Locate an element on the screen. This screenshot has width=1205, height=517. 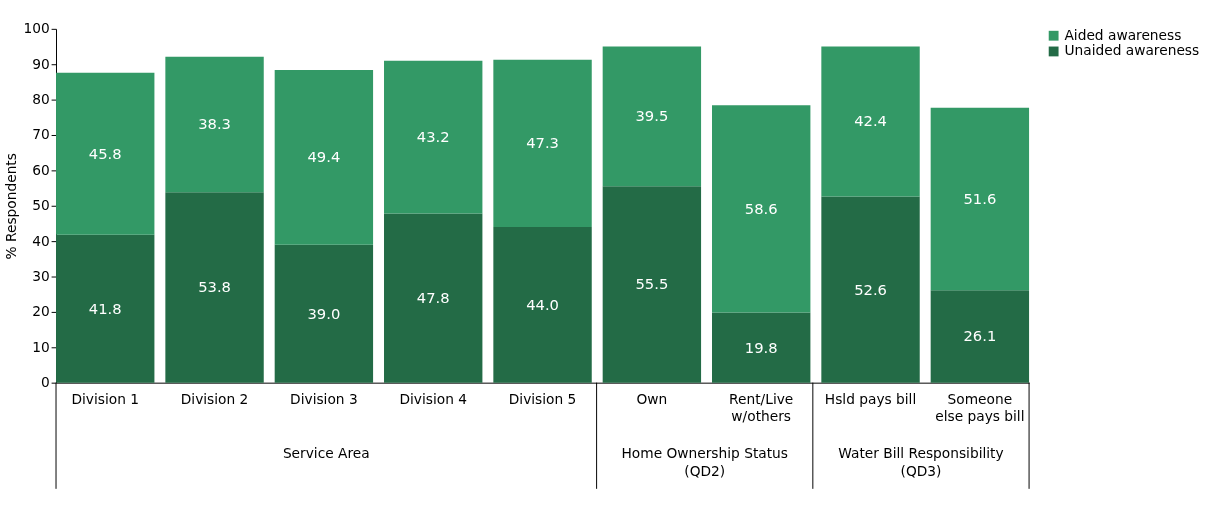
y-tick-label: 80 is located at coordinates (41, 99).